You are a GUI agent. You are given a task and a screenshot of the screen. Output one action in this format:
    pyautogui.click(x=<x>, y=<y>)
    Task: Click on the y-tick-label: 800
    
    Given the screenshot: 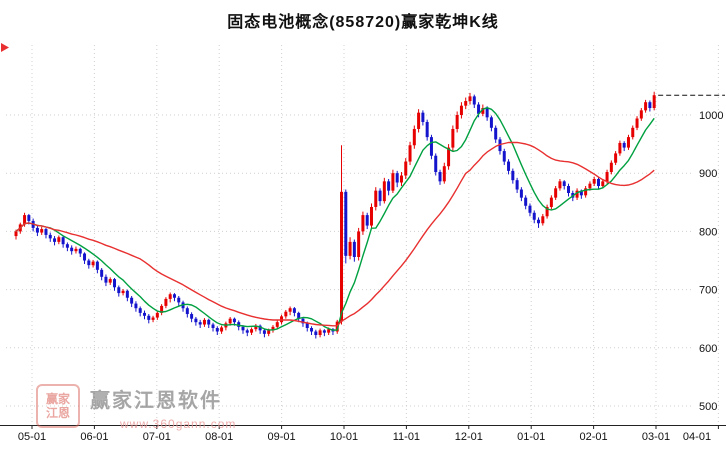 What is the action you would take?
    pyautogui.click(x=708, y=232)
    